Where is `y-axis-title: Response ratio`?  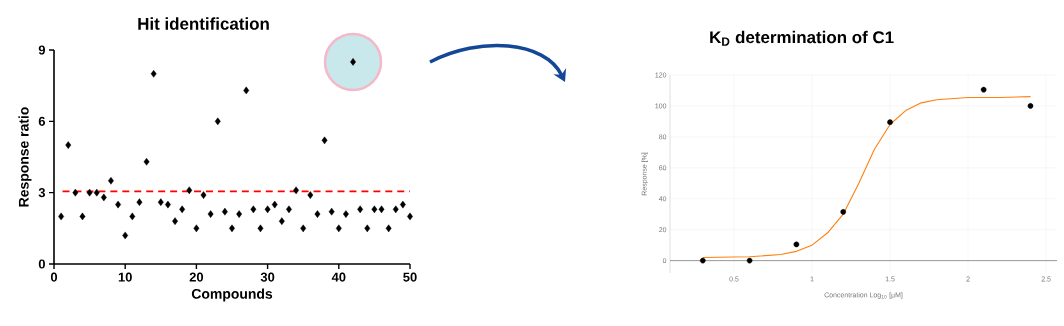
y-axis-title: Response ratio is located at coordinates (25, 157).